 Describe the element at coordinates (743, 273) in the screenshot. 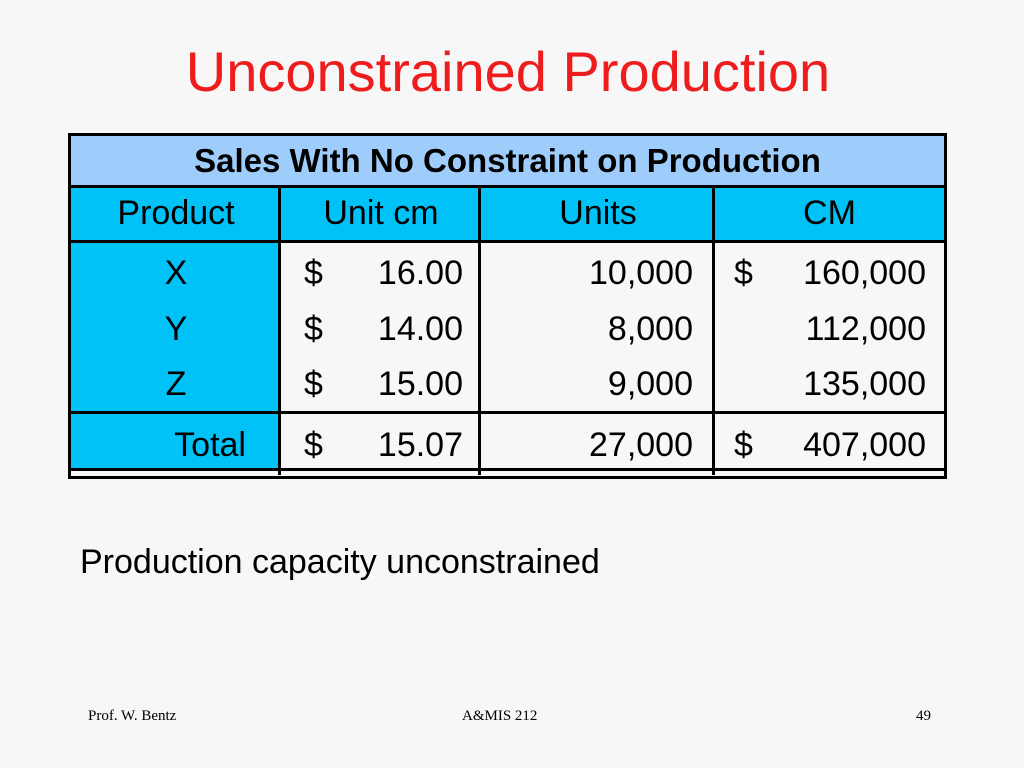

I see `row-x-cm-symbol: $` at that location.